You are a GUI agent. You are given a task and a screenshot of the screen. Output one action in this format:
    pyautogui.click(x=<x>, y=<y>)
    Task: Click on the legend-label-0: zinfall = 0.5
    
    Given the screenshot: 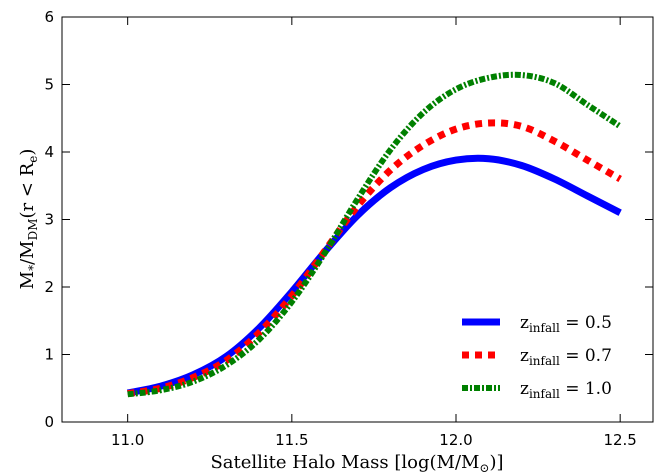 What is the action you would take?
    pyautogui.click(x=566, y=324)
    